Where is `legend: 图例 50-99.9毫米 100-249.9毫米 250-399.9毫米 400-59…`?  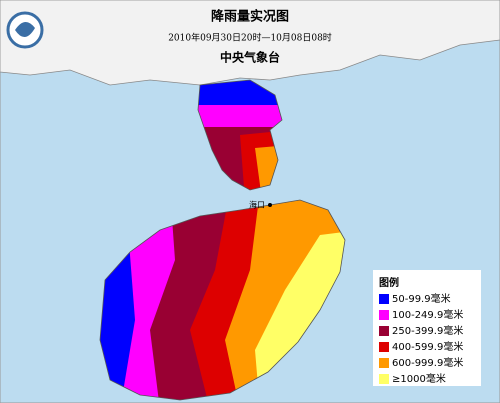
legend: 图例 50-99.9毫米 100-249.9毫米 250-399.9毫米 400-59… is located at coordinates (427, 328).